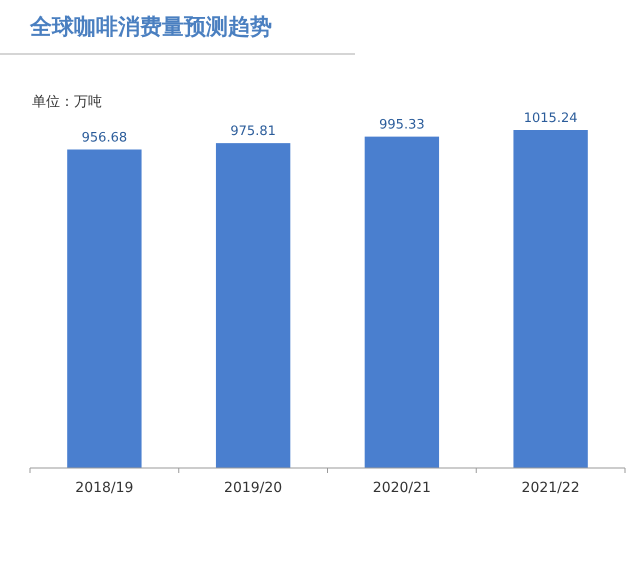 The image size is (640, 570). Describe the element at coordinates (401, 488) in the screenshot. I see `x-tick-label: 2020/21` at that location.